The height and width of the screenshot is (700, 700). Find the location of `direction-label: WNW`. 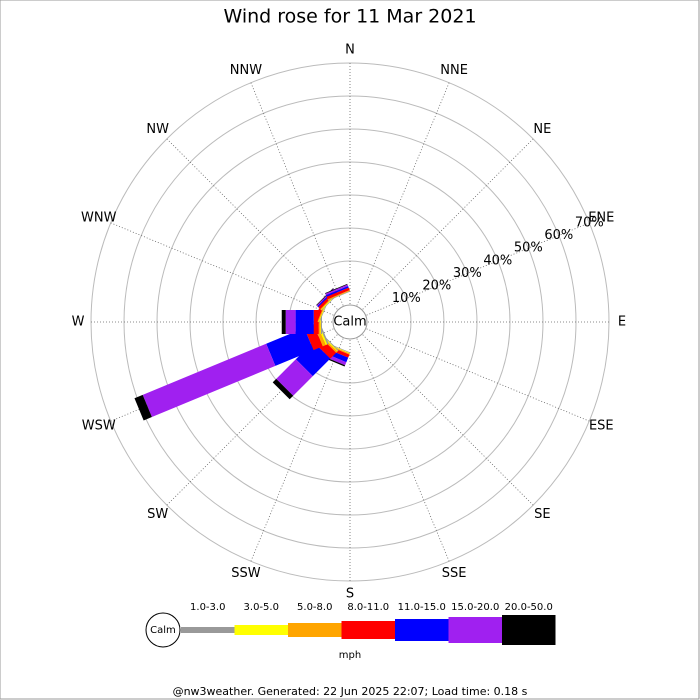

direction-label: WNW is located at coordinates (99, 217).